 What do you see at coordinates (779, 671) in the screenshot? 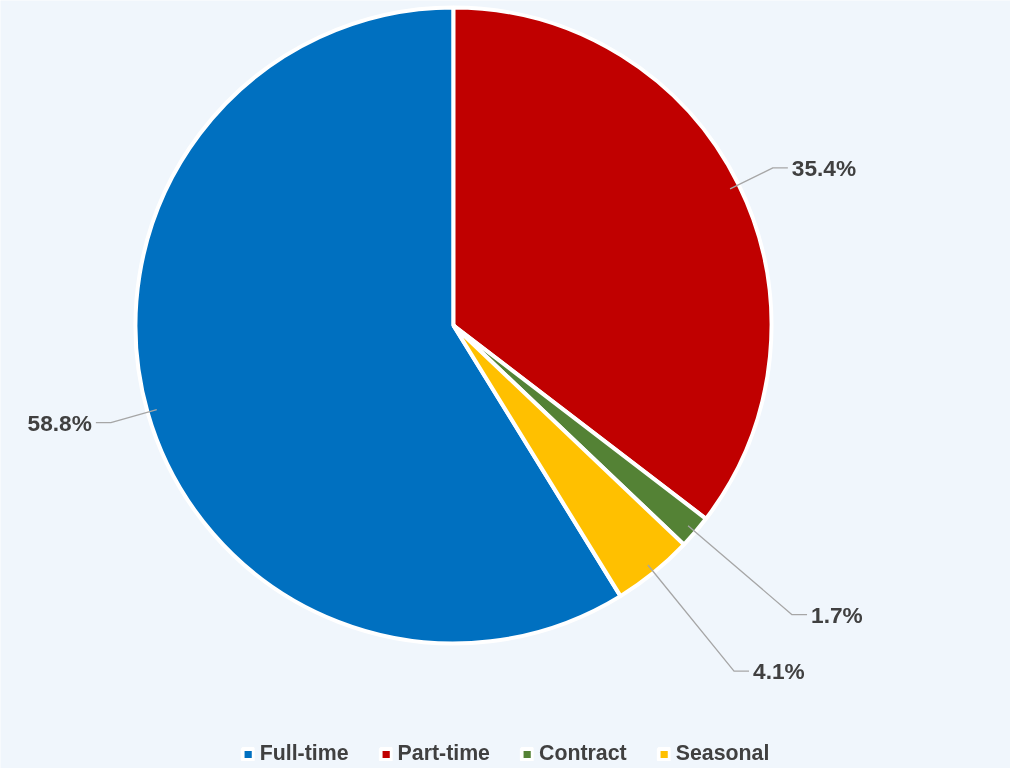
I see `data-label: 4.1%` at bounding box center [779, 671].